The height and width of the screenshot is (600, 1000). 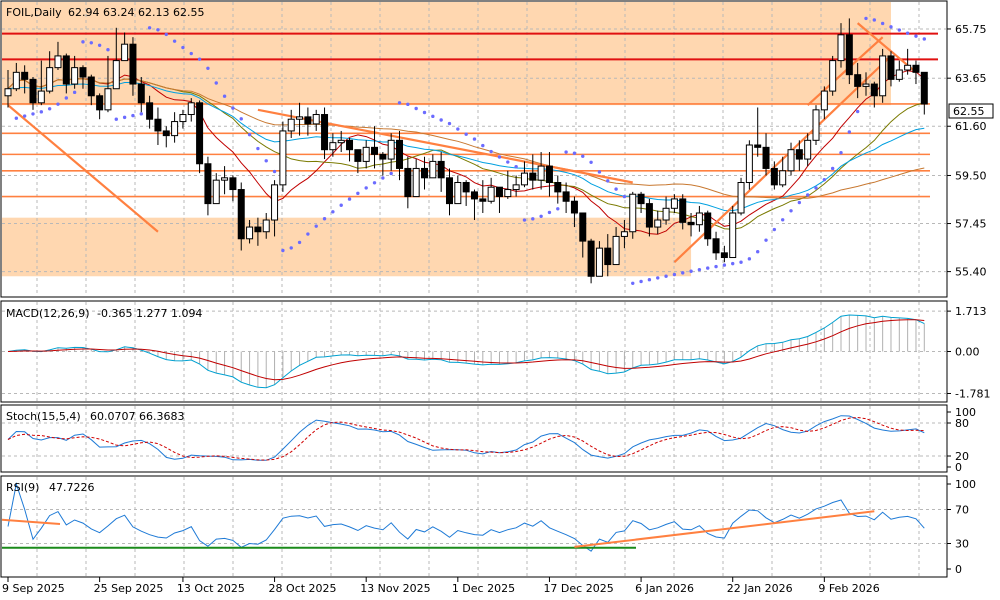 I want to click on current-price-badge, so click(x=971, y=111).